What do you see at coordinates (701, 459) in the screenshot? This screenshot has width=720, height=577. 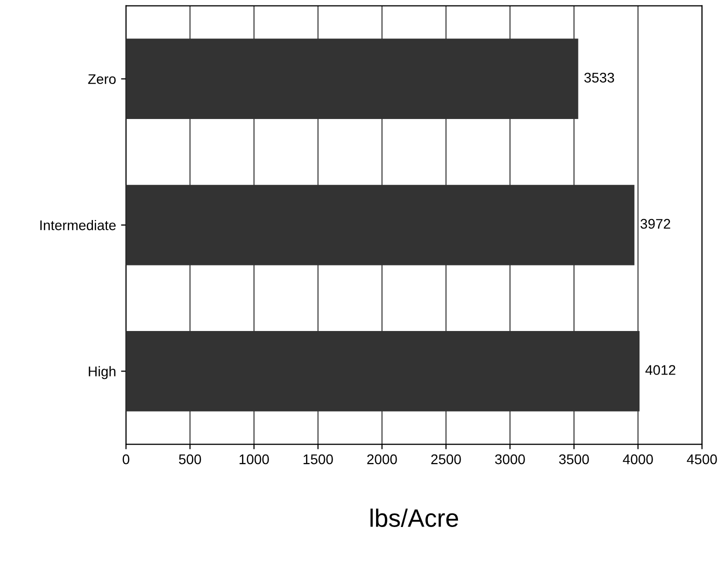 I see `x-tick-label: 4500` at bounding box center [701, 459].